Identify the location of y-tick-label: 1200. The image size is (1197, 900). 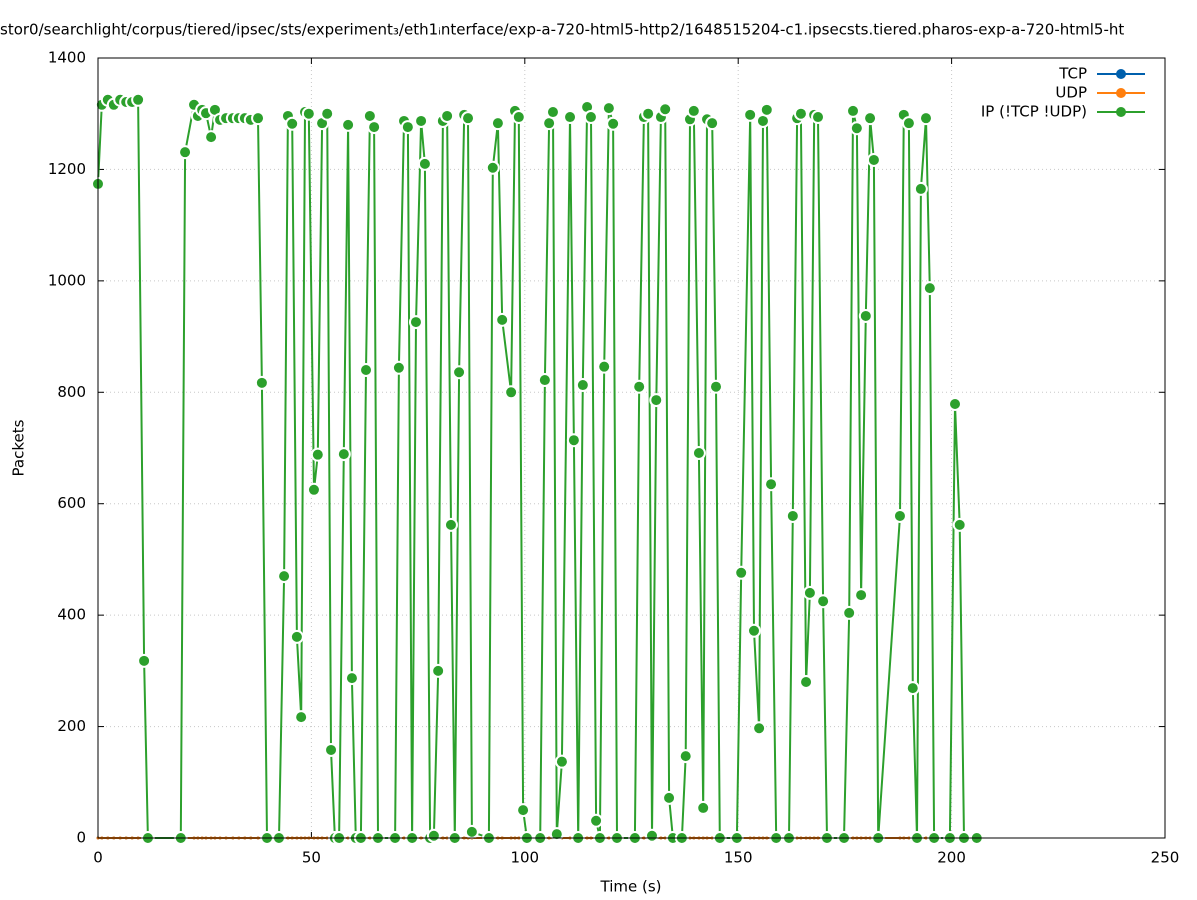
(67, 169).